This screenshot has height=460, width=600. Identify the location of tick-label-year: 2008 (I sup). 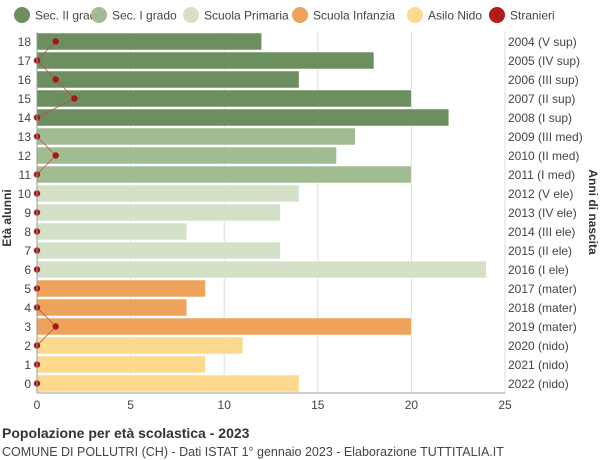
(540, 118).